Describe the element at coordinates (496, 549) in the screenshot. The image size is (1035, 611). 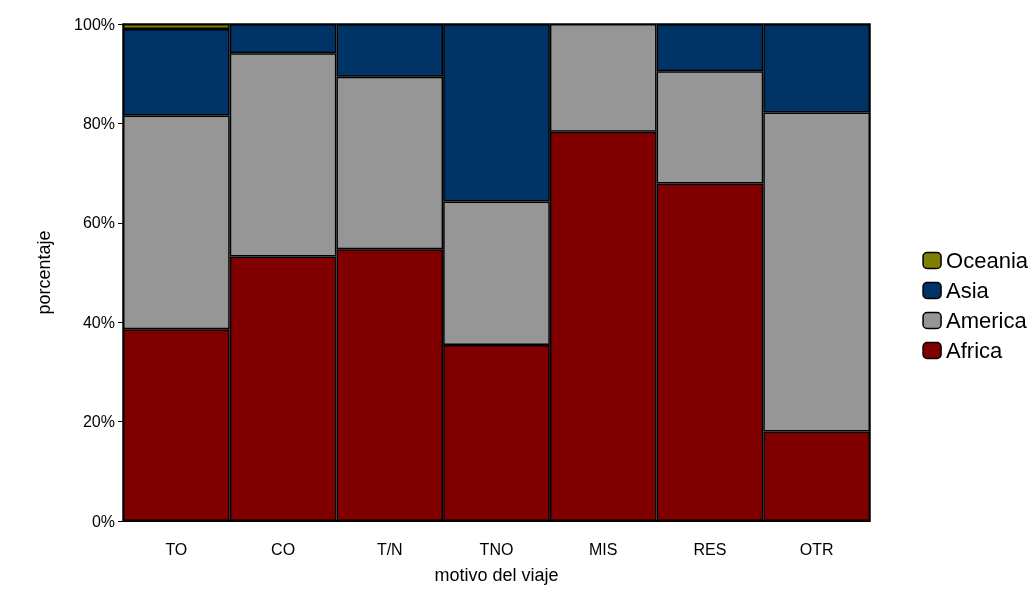
I see `x-tick-label: TNO` at that location.